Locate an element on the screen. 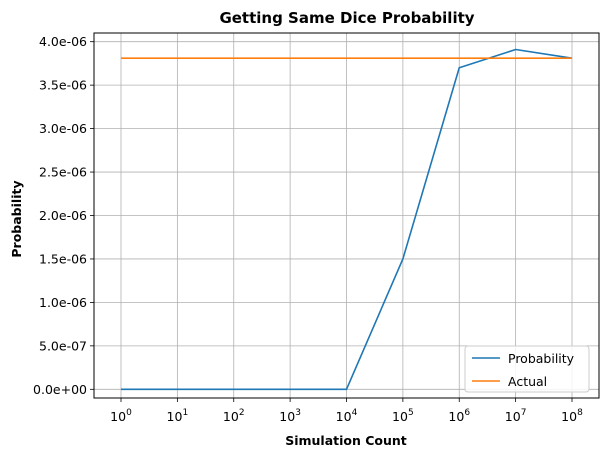 The width and height of the screenshot is (604, 459). x-tick-label: 102 is located at coordinates (234, 416).